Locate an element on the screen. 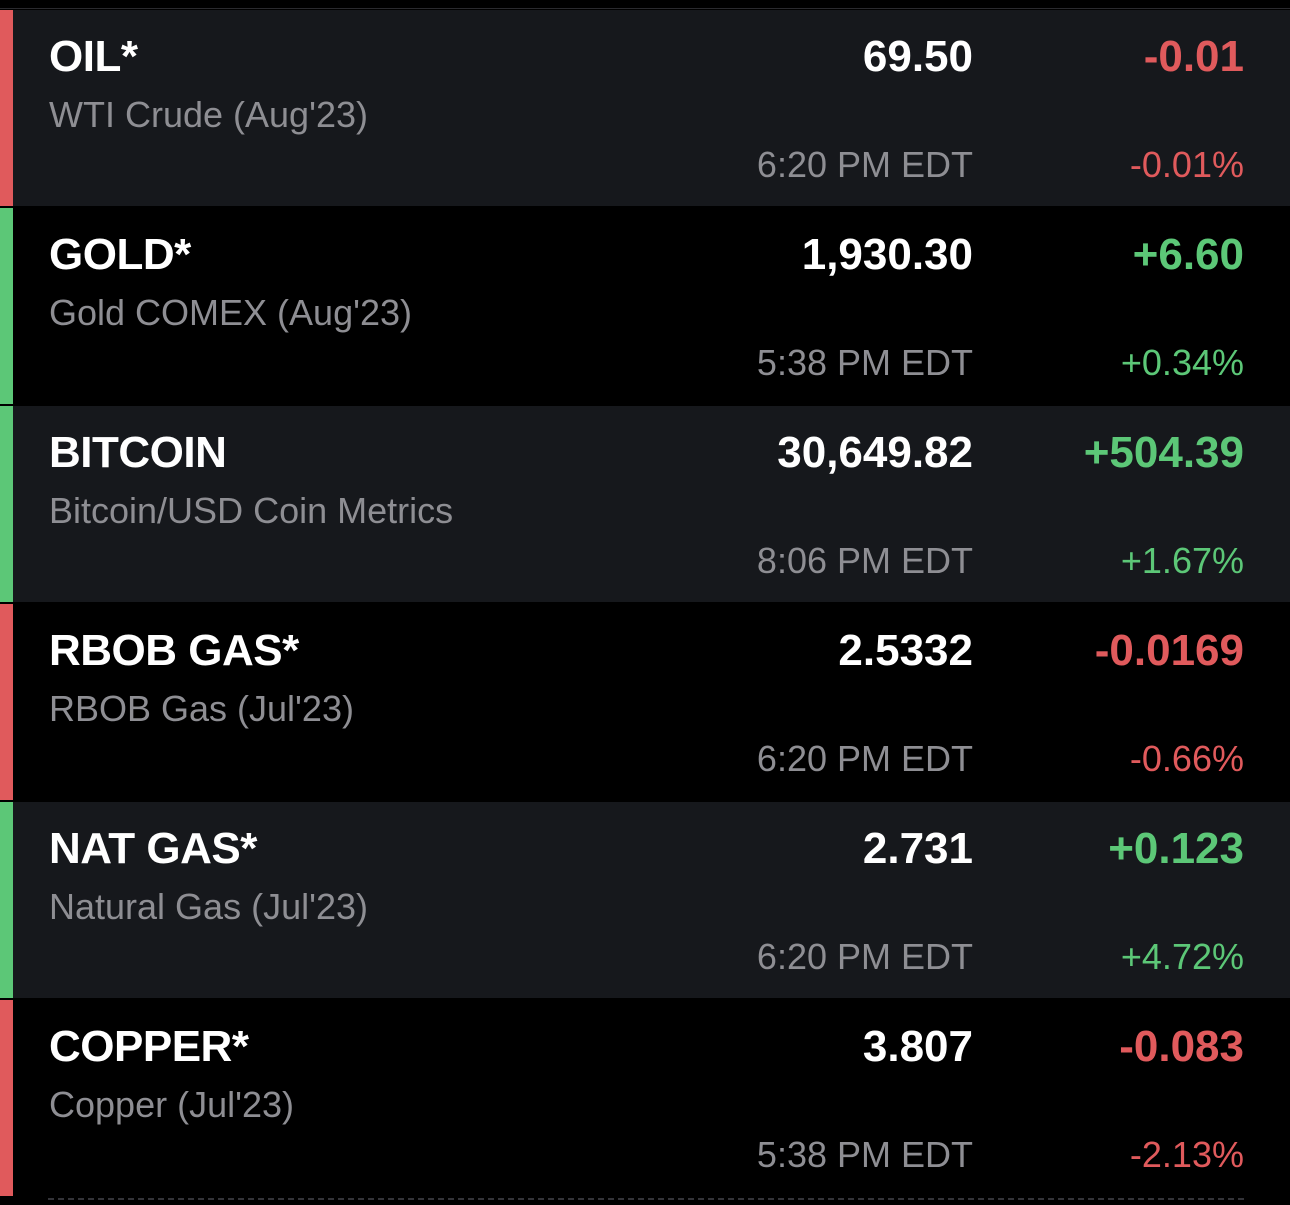  quote-name: Gold COMEX (Aug'23) is located at coordinates (231, 312).